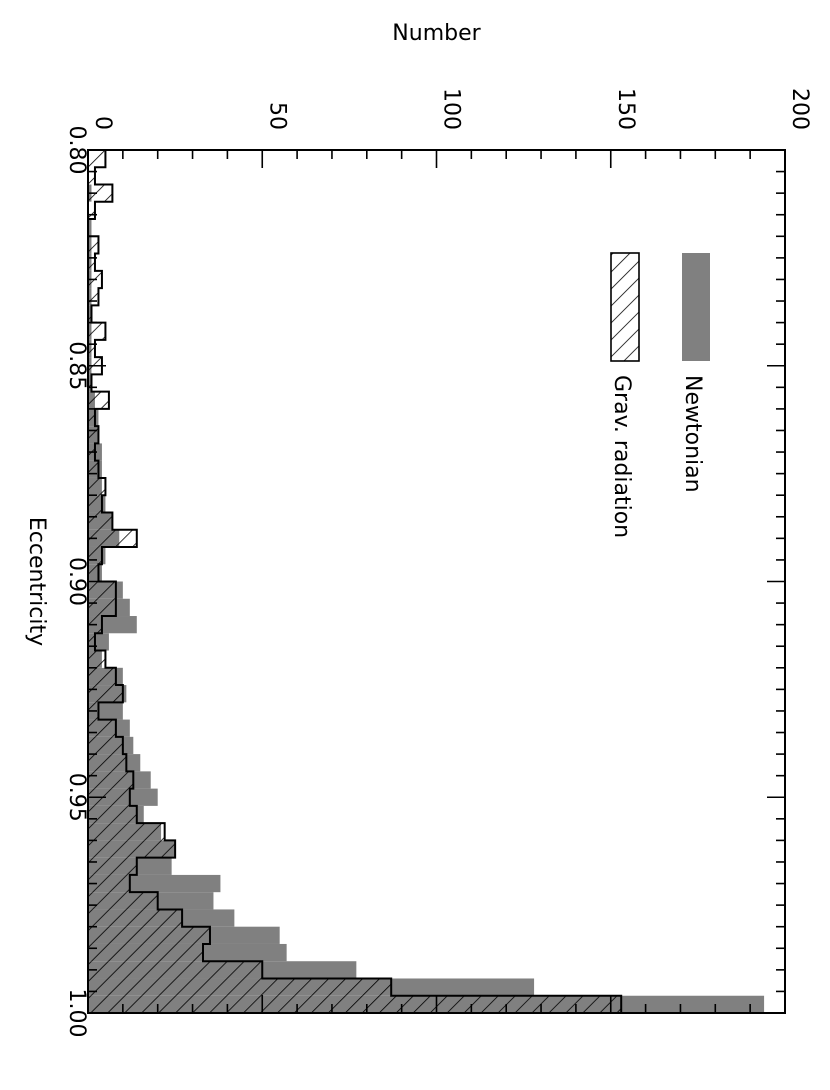 The image size is (830, 1090). Describe the element at coordinates (799, 109) in the screenshot. I see `y-tick-label: 200` at that location.